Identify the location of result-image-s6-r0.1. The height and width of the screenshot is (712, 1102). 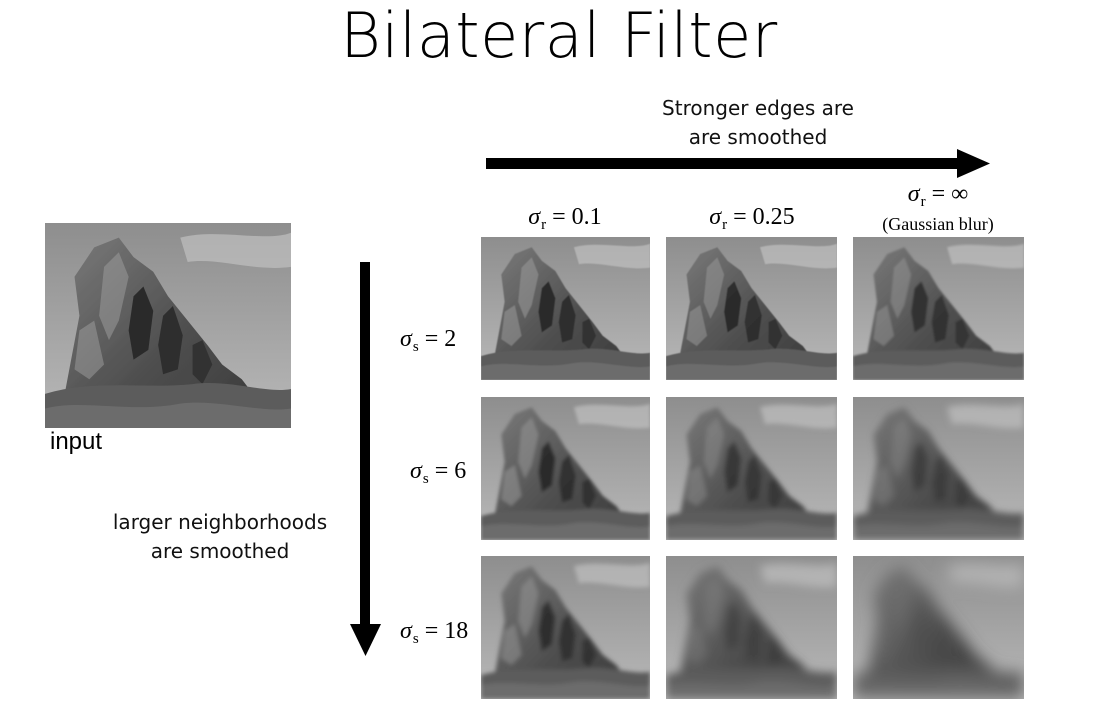
(565, 468).